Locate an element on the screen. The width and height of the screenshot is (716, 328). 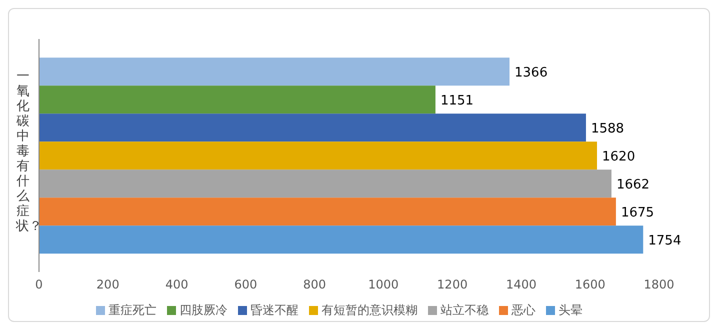
data-label: 1662 is located at coordinates (633, 184).